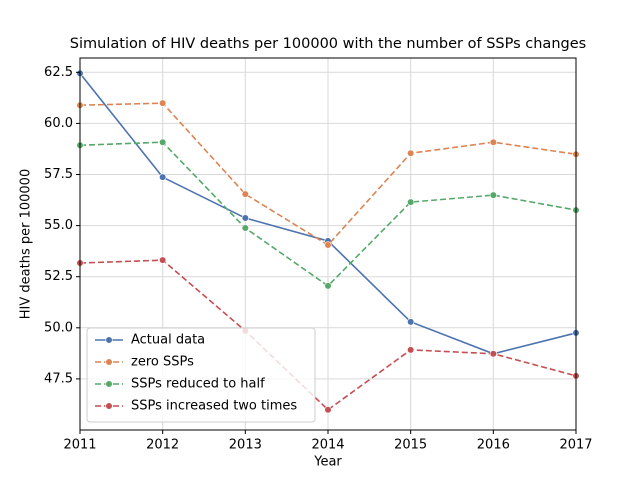  I want to click on x-tick-label: 2013, so click(245, 445).